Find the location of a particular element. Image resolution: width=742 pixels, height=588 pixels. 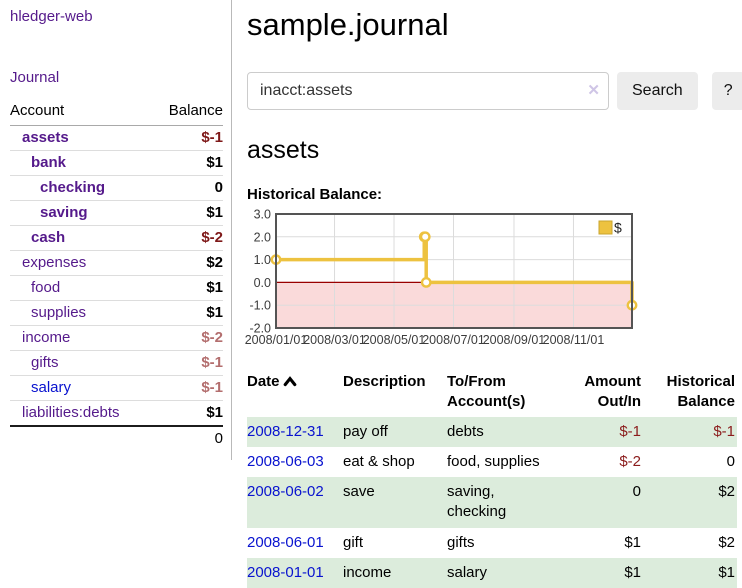

transaction-accounts: saving, checking is located at coordinates (502, 502).